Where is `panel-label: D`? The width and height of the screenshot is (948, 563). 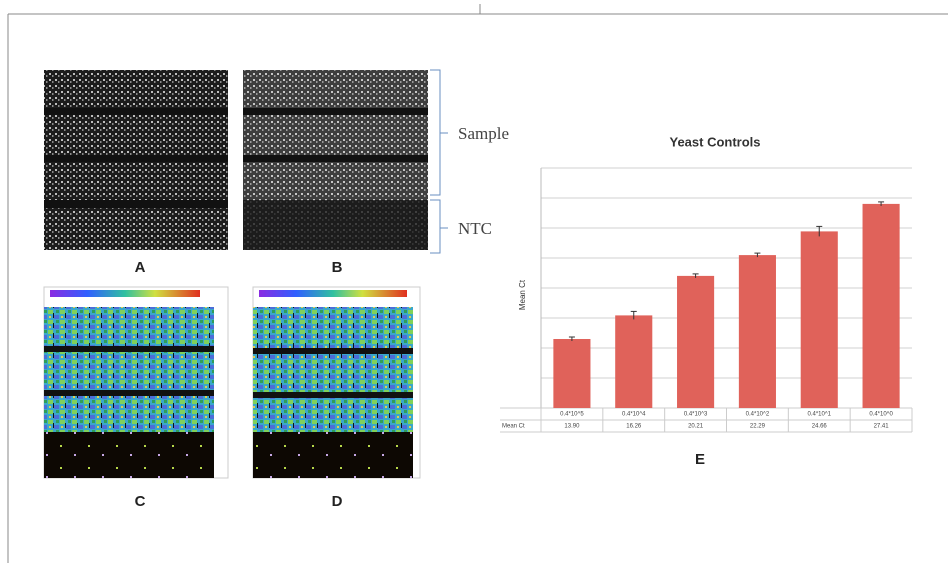
panel-label: D is located at coordinates (337, 501).